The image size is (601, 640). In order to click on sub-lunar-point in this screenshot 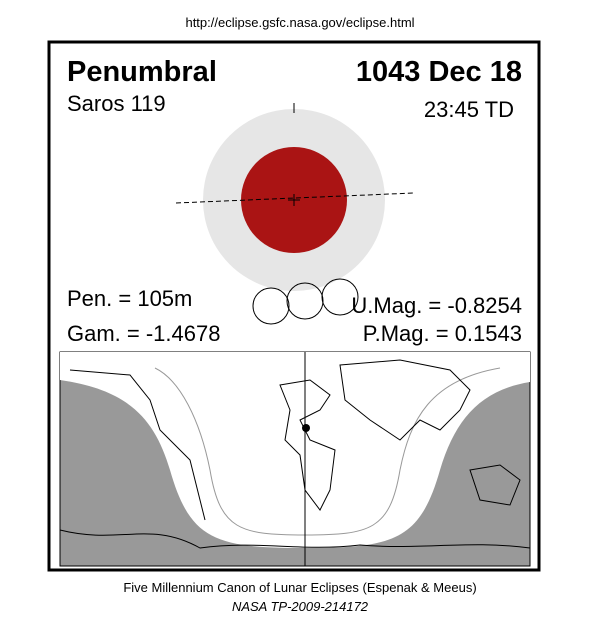, I will do `click(306, 428)`.